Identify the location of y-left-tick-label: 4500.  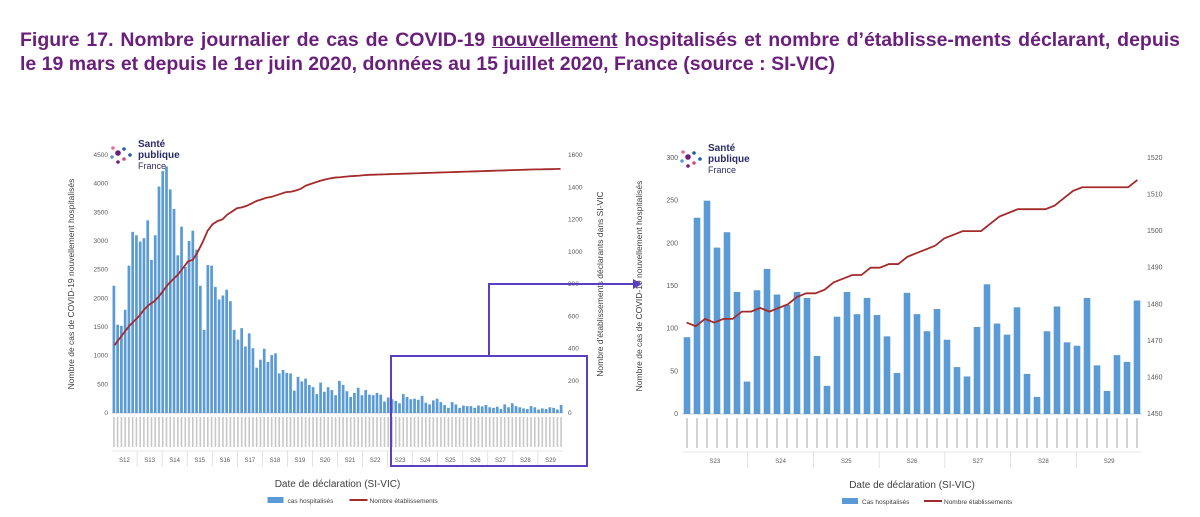
(101, 155).